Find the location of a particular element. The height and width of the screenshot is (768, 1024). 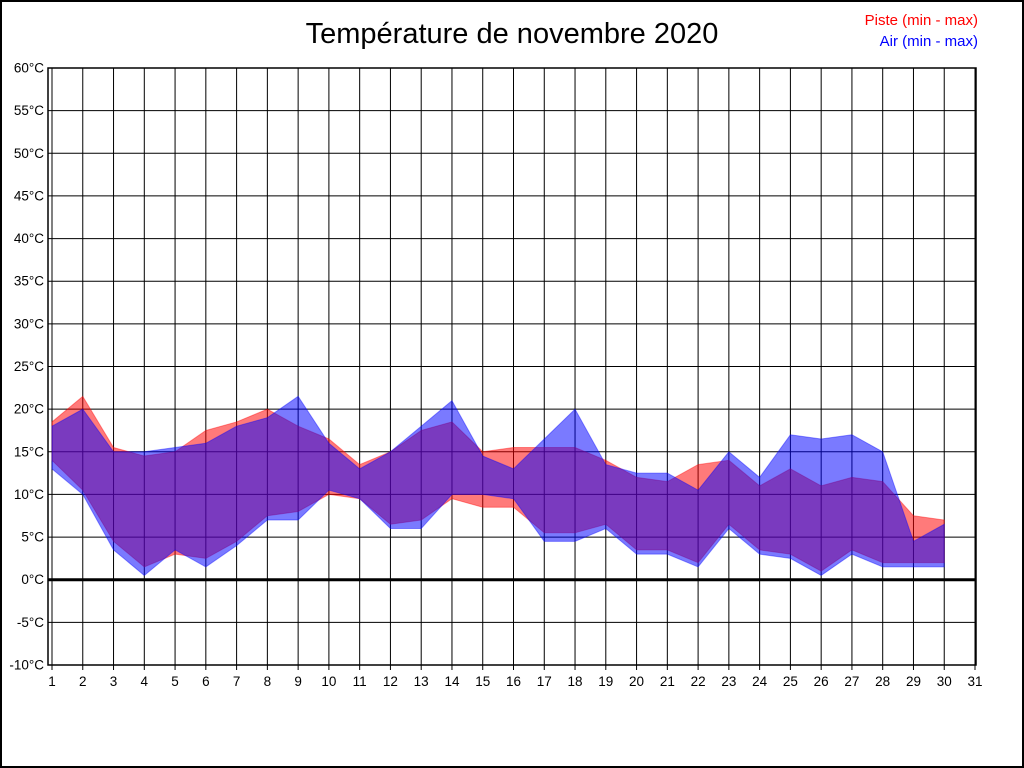

x-tick-label: 9 is located at coordinates (298, 681).